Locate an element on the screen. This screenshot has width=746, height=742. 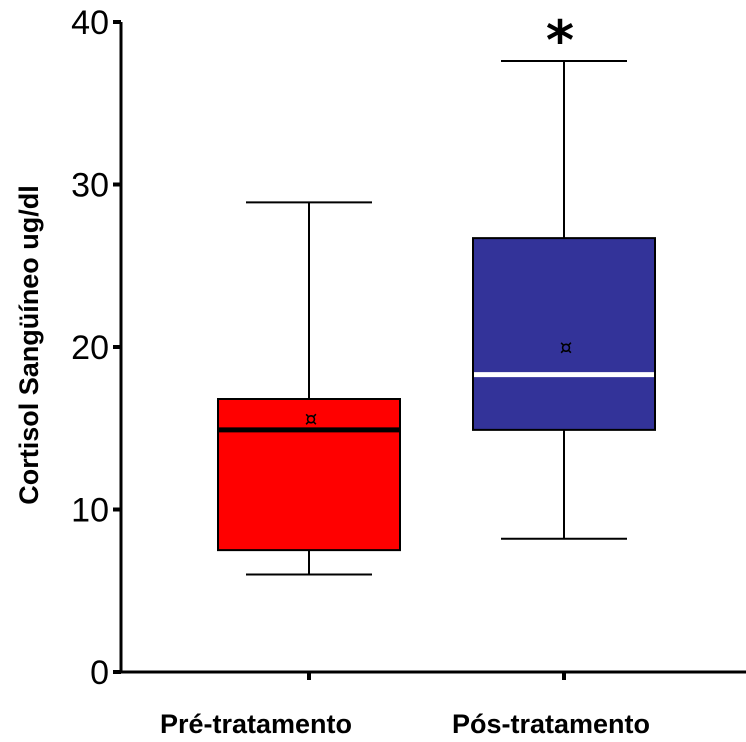
y-tick-label: 40 is located at coordinates (90, 23).